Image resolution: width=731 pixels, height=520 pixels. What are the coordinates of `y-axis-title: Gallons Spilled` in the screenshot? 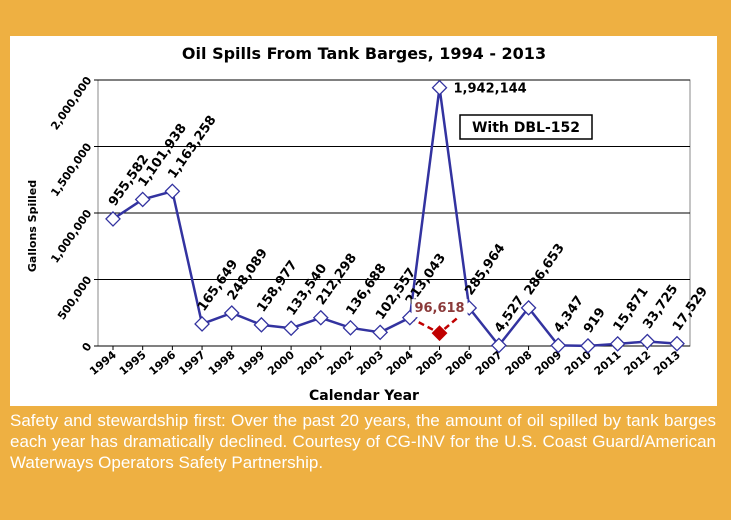 It's located at (32, 226).